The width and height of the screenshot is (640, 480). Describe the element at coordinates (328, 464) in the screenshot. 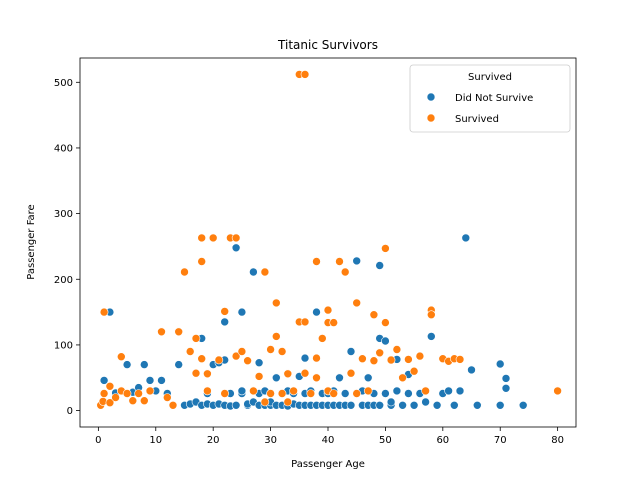

I see `x-axis-label: Passenger Age` at that location.